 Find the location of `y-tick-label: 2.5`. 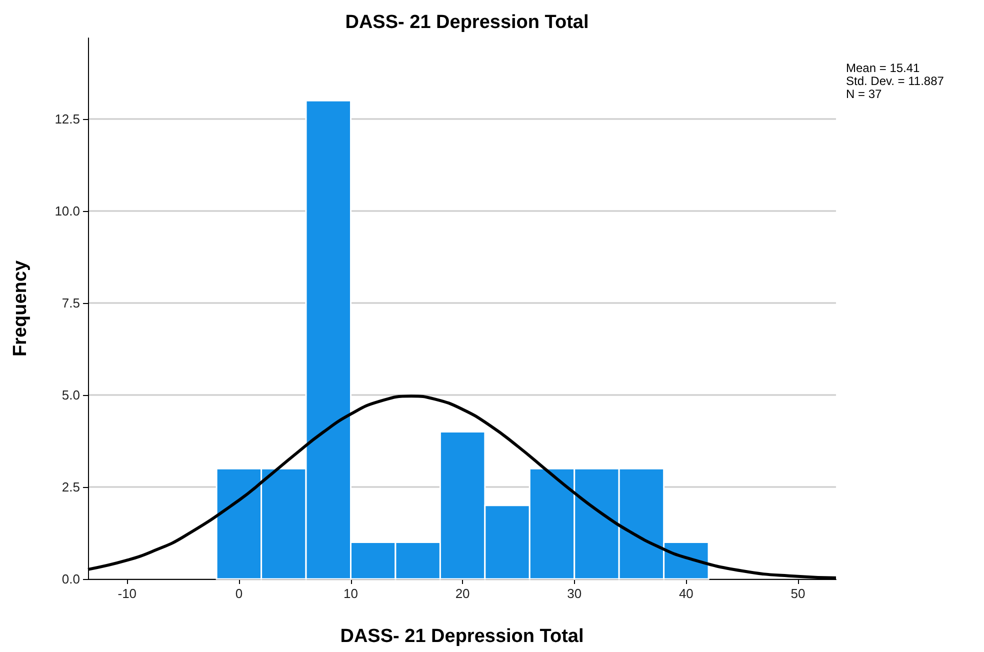

y-tick-label: 2.5 is located at coordinates (71, 486).